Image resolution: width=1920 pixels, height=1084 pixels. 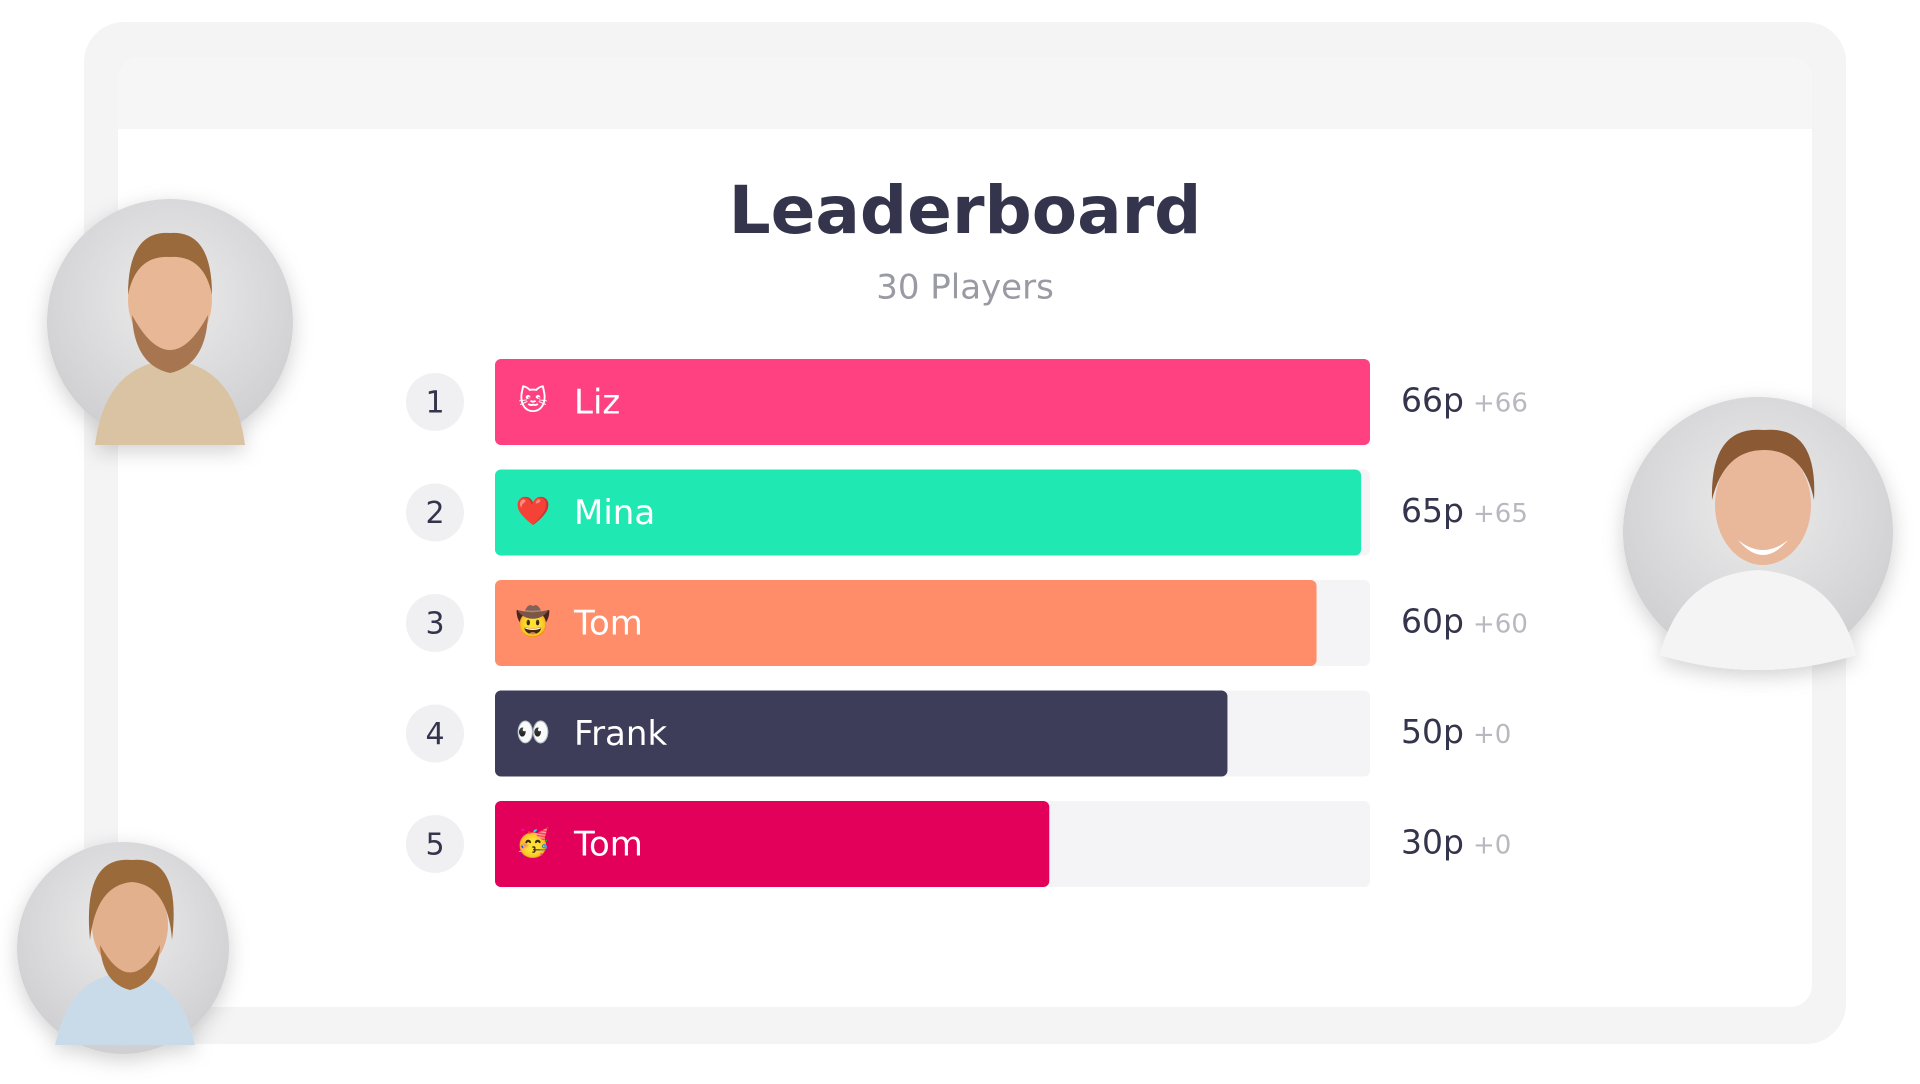 I want to click on score-delta: +65, so click(x=1500, y=514).